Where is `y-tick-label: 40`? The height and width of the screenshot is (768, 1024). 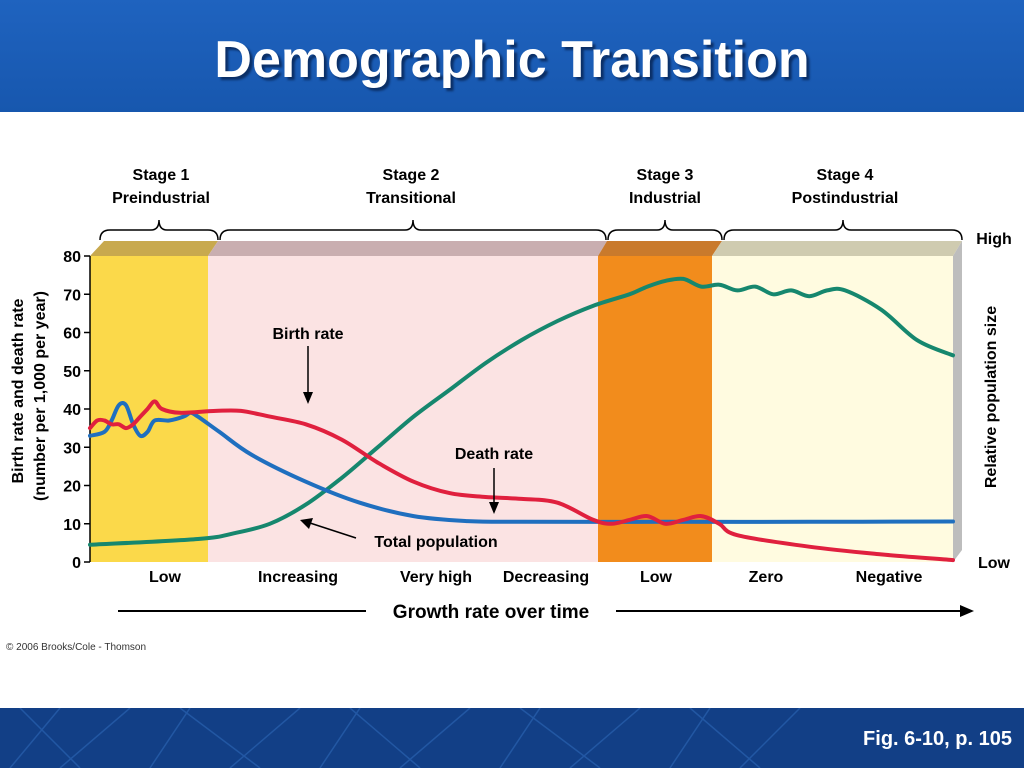 y-tick-label: 40 is located at coordinates (72, 410).